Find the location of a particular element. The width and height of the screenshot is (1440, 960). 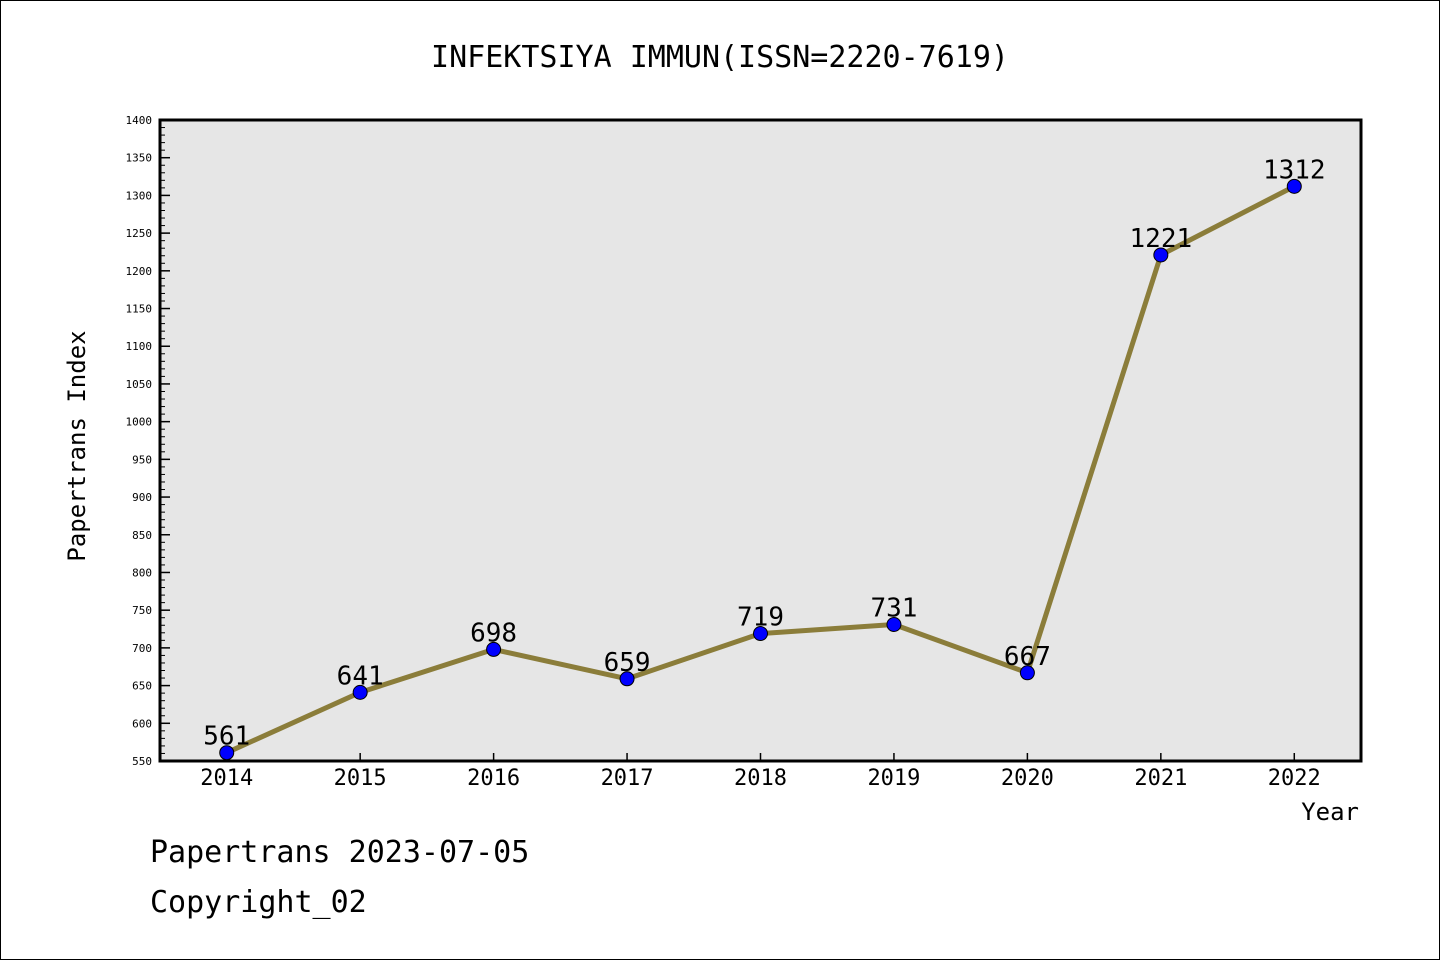

y-tick-label: 600 is located at coordinates (142, 723).